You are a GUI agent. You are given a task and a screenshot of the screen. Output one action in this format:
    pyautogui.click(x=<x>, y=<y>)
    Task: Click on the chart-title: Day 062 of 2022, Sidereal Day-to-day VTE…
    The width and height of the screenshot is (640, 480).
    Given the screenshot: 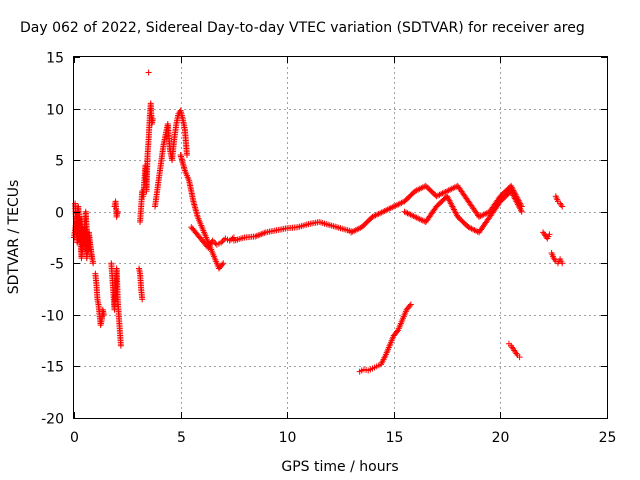 What is the action you would take?
    pyautogui.click(x=302, y=28)
    